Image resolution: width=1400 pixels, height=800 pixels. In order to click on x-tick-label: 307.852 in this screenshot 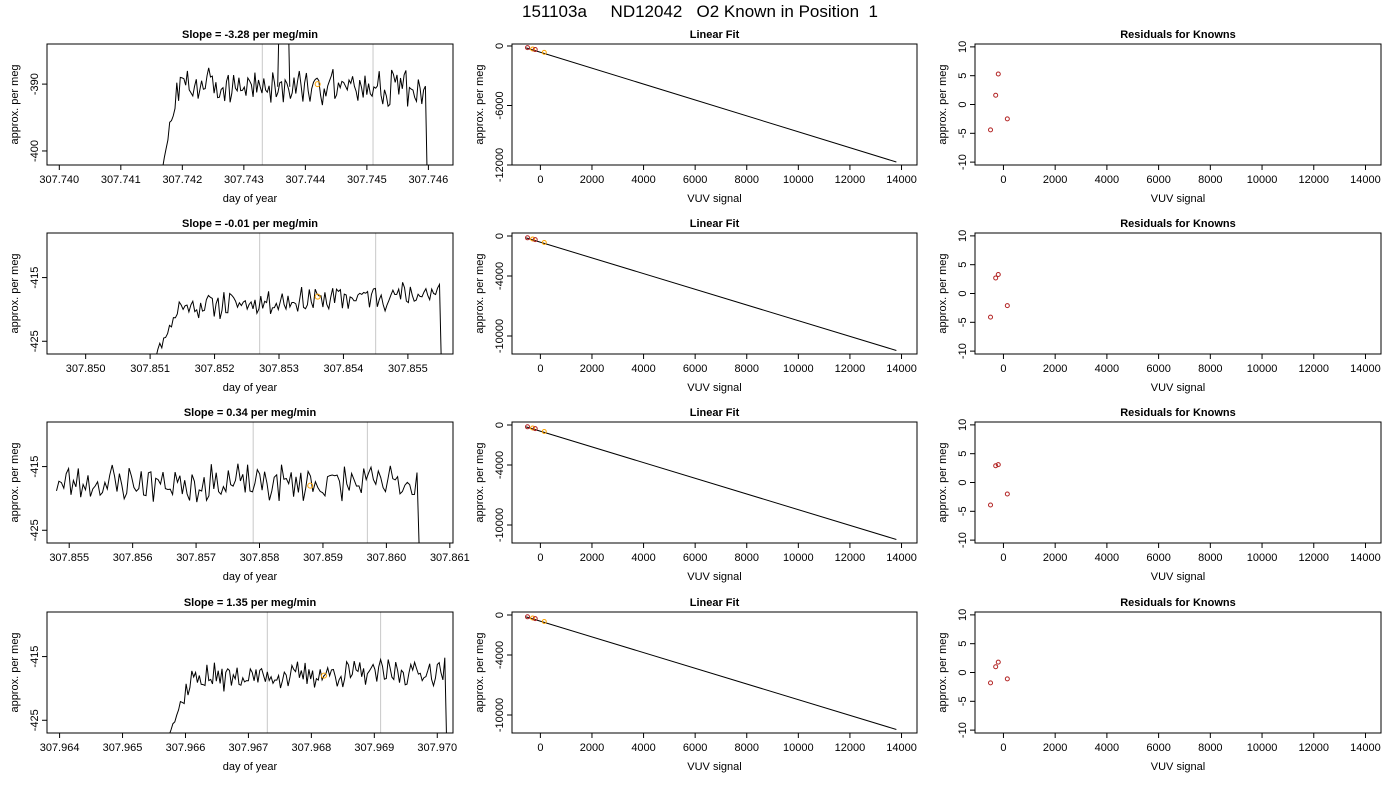, I will do `click(215, 369)`.